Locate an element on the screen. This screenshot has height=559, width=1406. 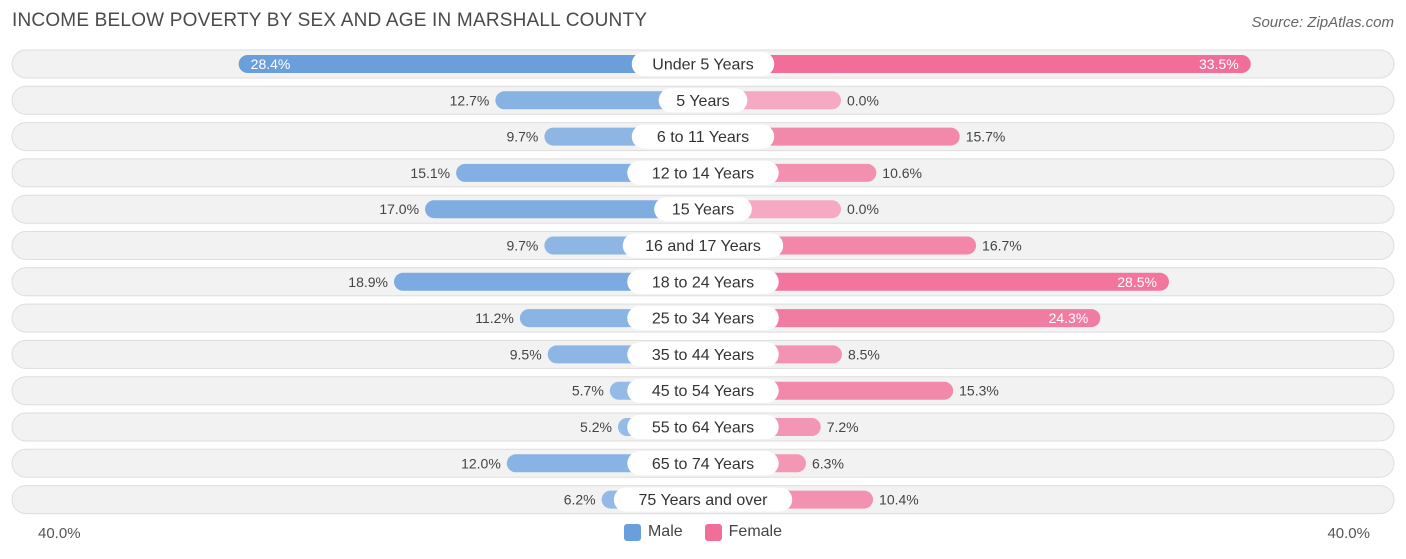
female-value-label: 10.6% is located at coordinates (902, 173).